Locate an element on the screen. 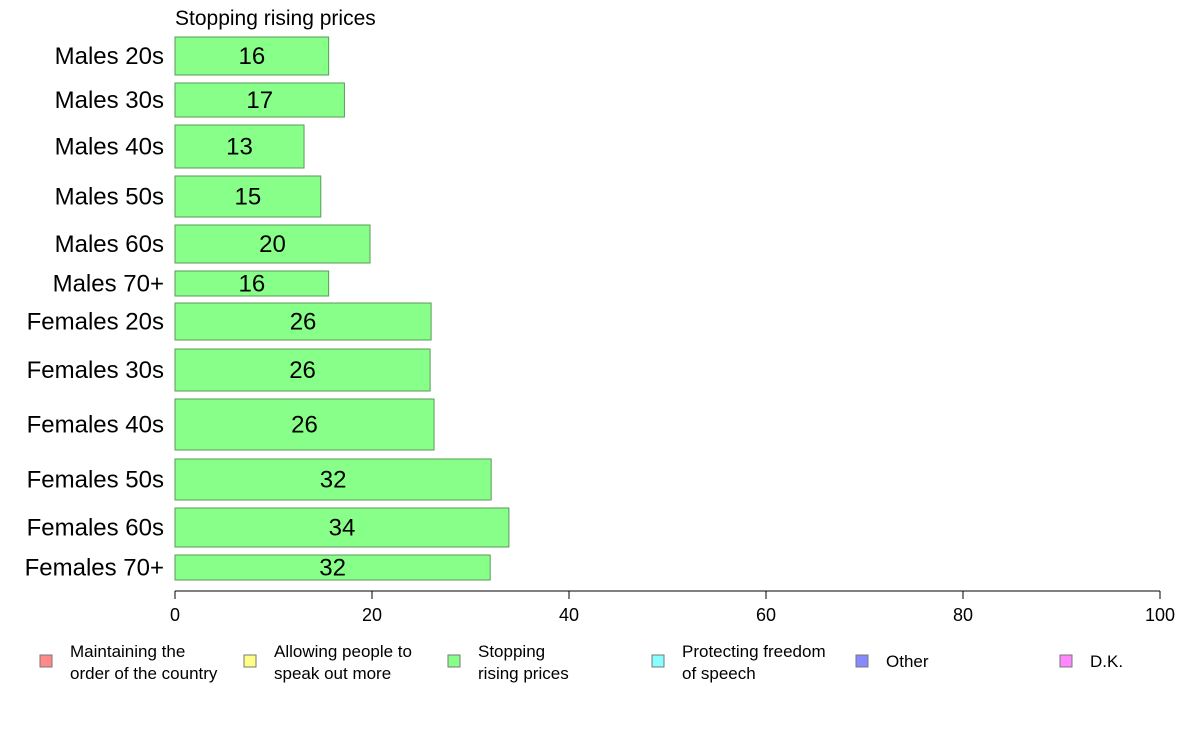 This screenshot has width=1188, height=736. x-tick-label: 0 is located at coordinates (175, 615).